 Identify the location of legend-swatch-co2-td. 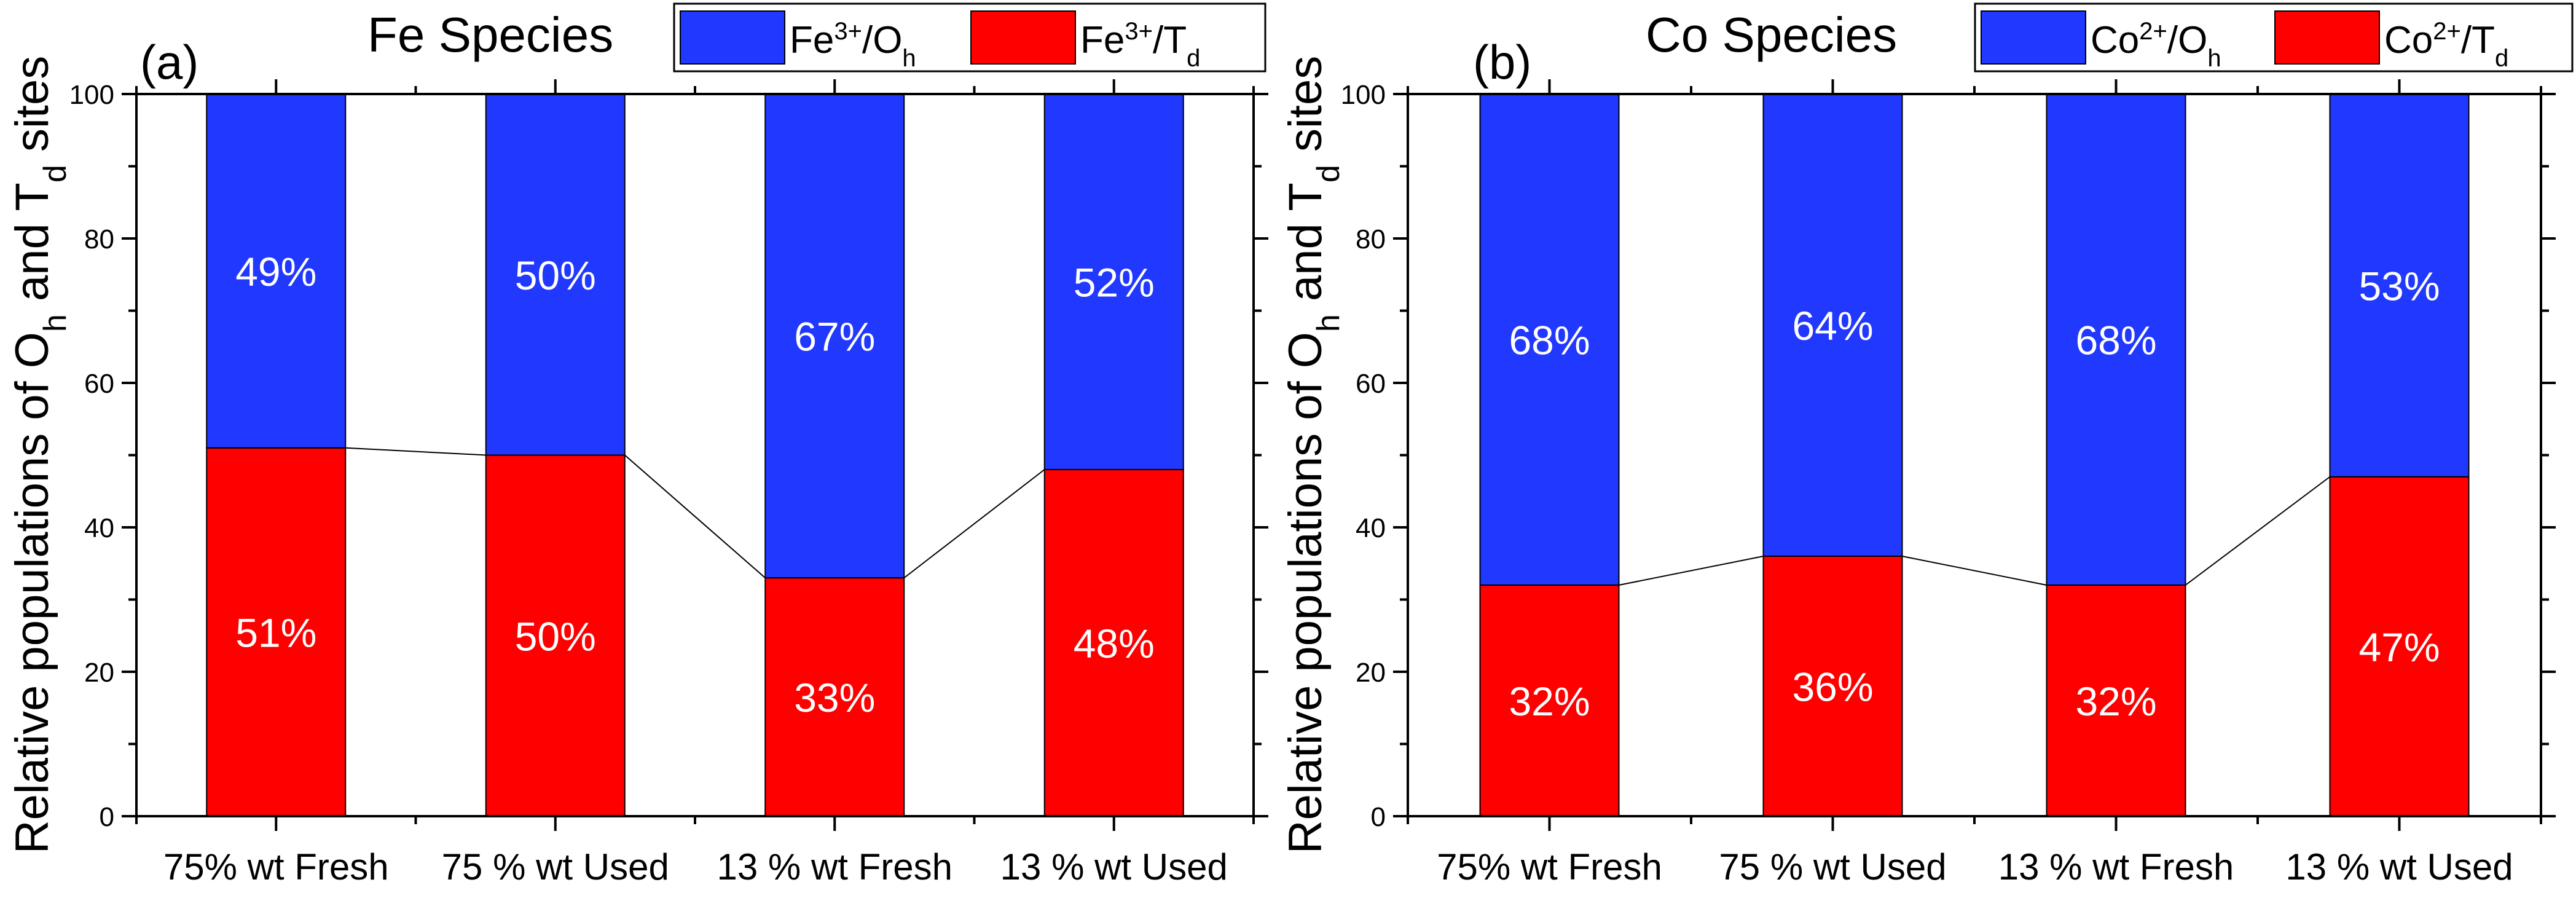
(2327, 38).